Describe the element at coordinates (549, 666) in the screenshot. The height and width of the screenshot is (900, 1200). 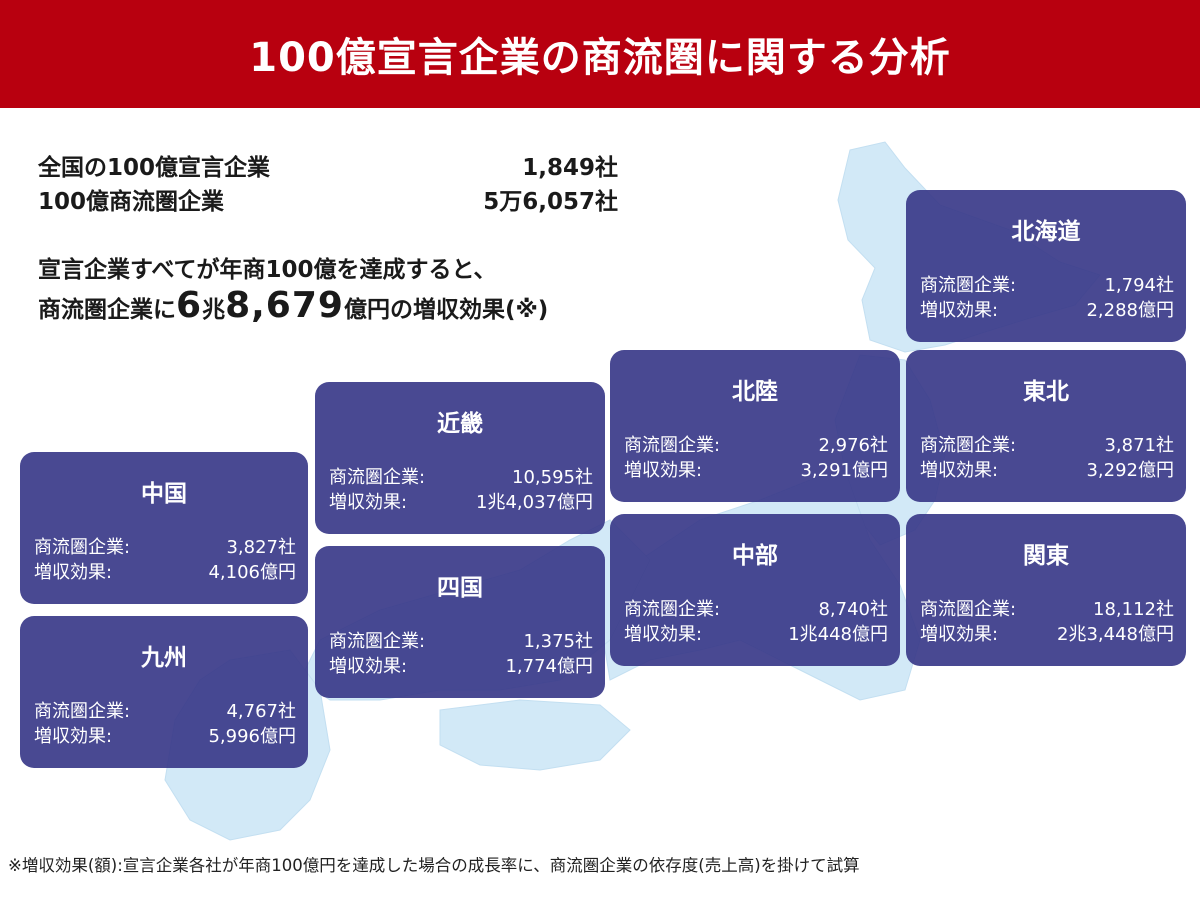
I see `effect-value: 1,774億円` at that location.